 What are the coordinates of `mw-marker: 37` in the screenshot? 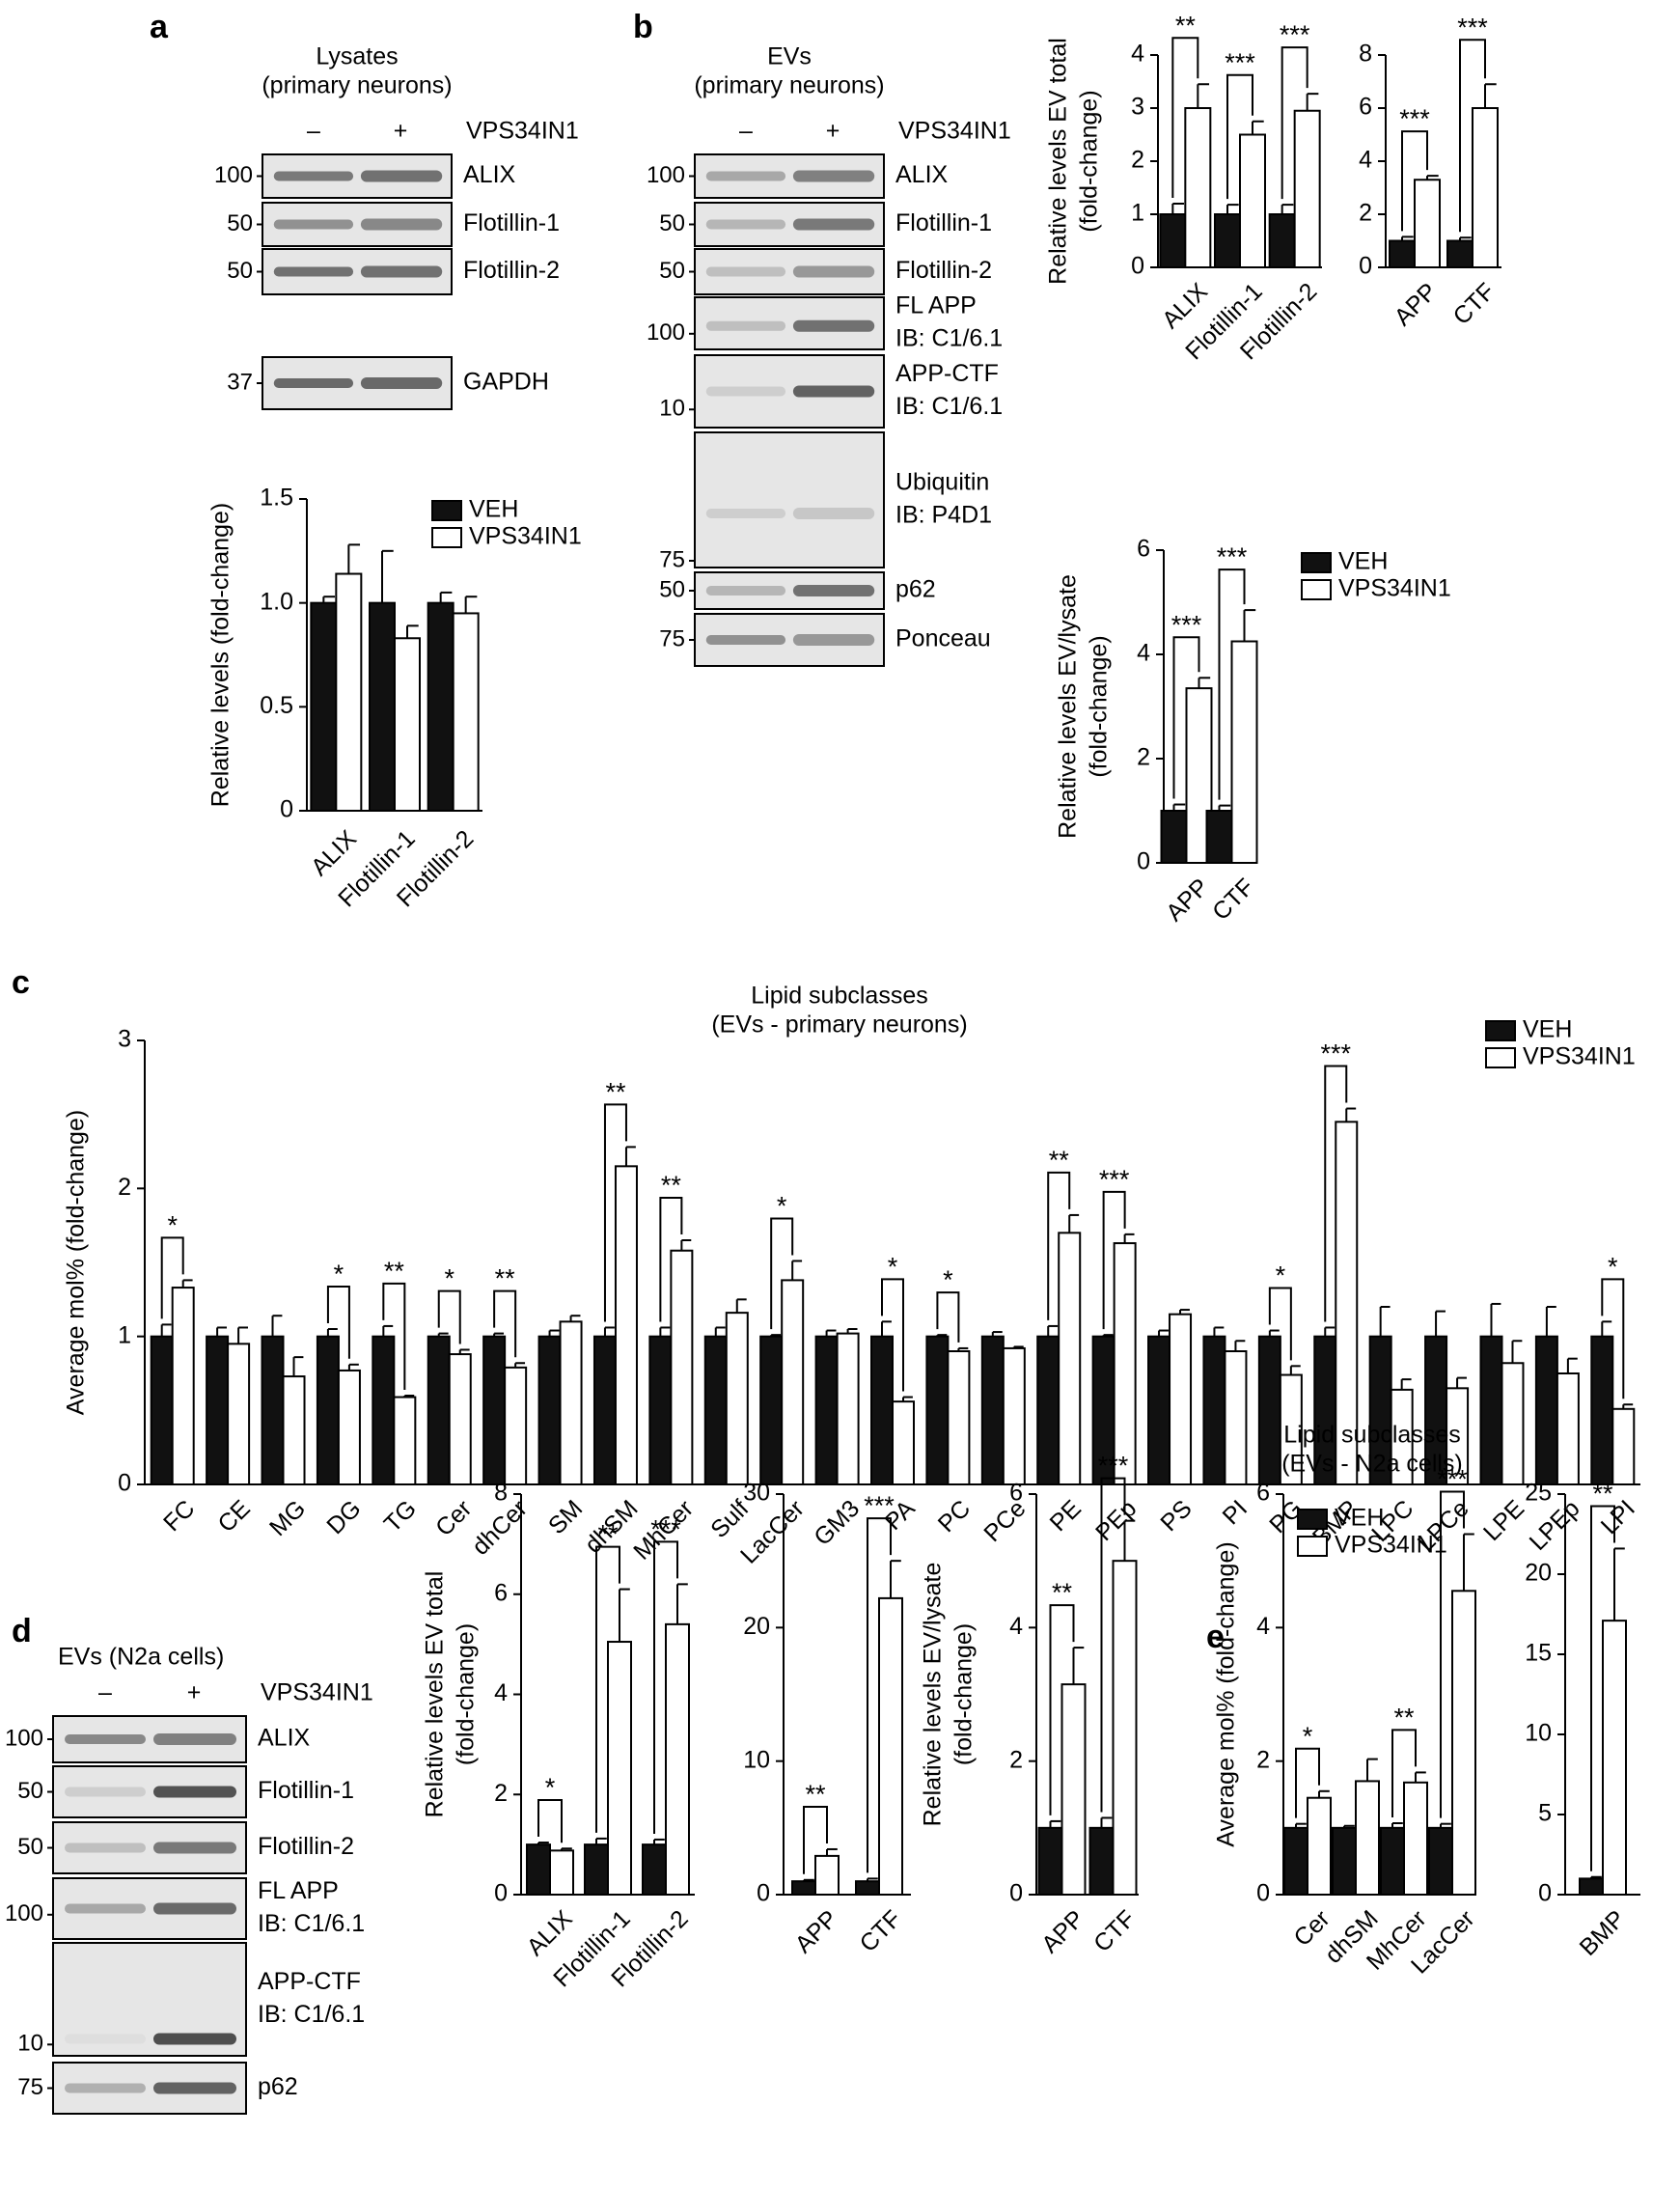 It's located at (240, 382).